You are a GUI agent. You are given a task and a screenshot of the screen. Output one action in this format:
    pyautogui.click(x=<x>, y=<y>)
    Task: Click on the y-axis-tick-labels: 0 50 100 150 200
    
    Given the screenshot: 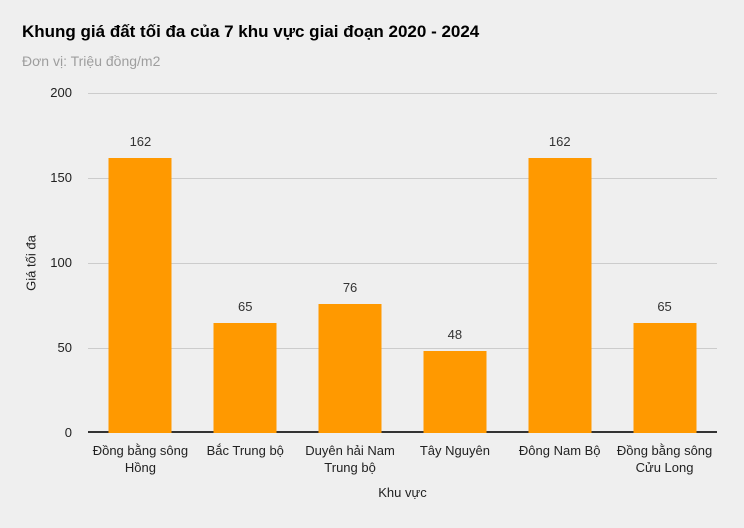 What is the action you would take?
    pyautogui.click(x=40, y=262)
    